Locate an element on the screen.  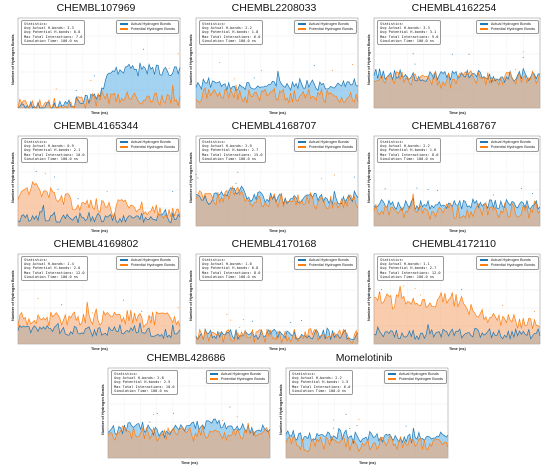
chart-title: CHEMBL4169802 is located at coordinates (96, 244).